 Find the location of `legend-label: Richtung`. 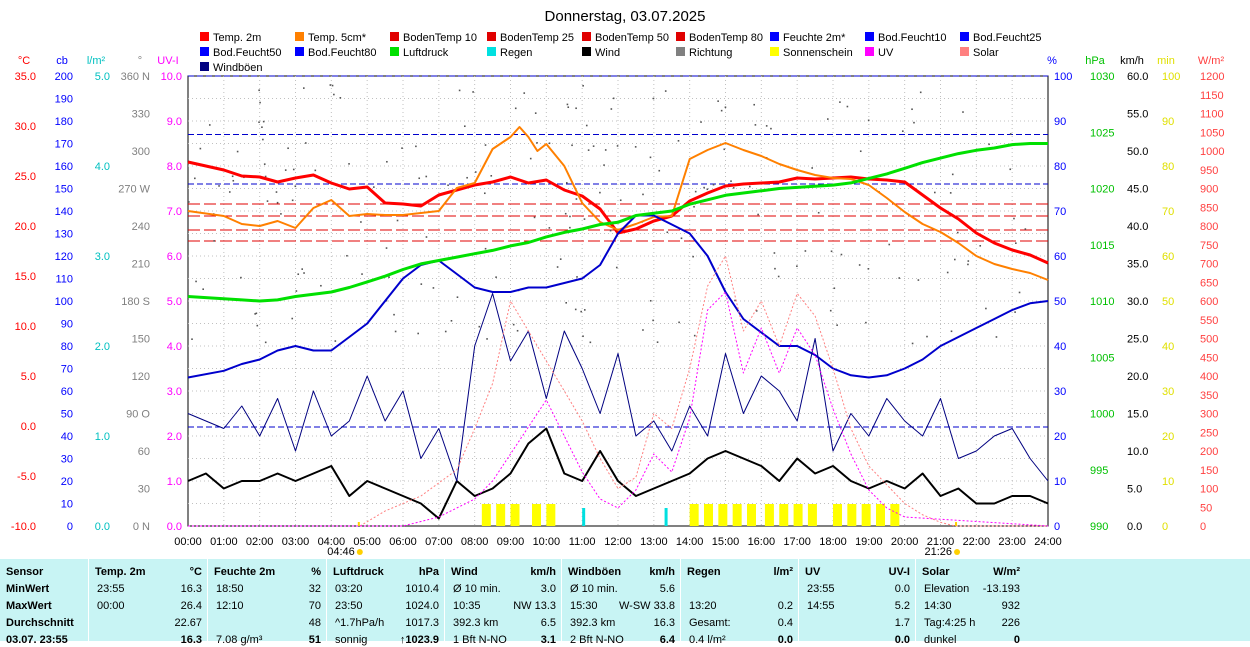

legend-label: Richtung is located at coordinates (710, 53).